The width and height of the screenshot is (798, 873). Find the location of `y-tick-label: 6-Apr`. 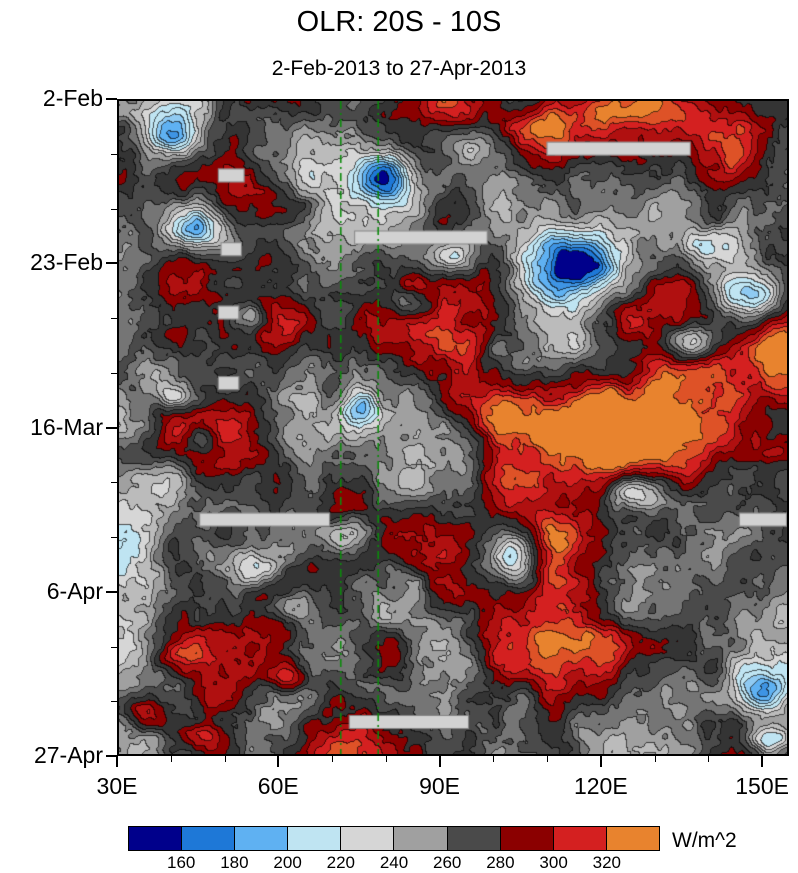

y-tick-label: 6-Apr is located at coordinates (74, 590).